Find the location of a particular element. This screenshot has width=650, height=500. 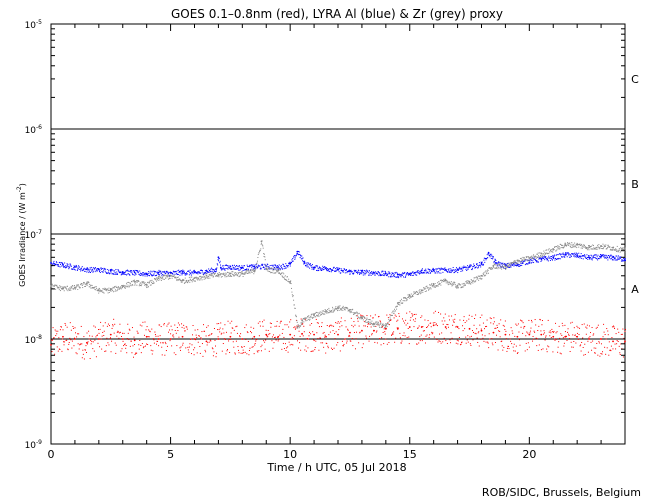

x-tick-label: 5 is located at coordinates (170, 454).